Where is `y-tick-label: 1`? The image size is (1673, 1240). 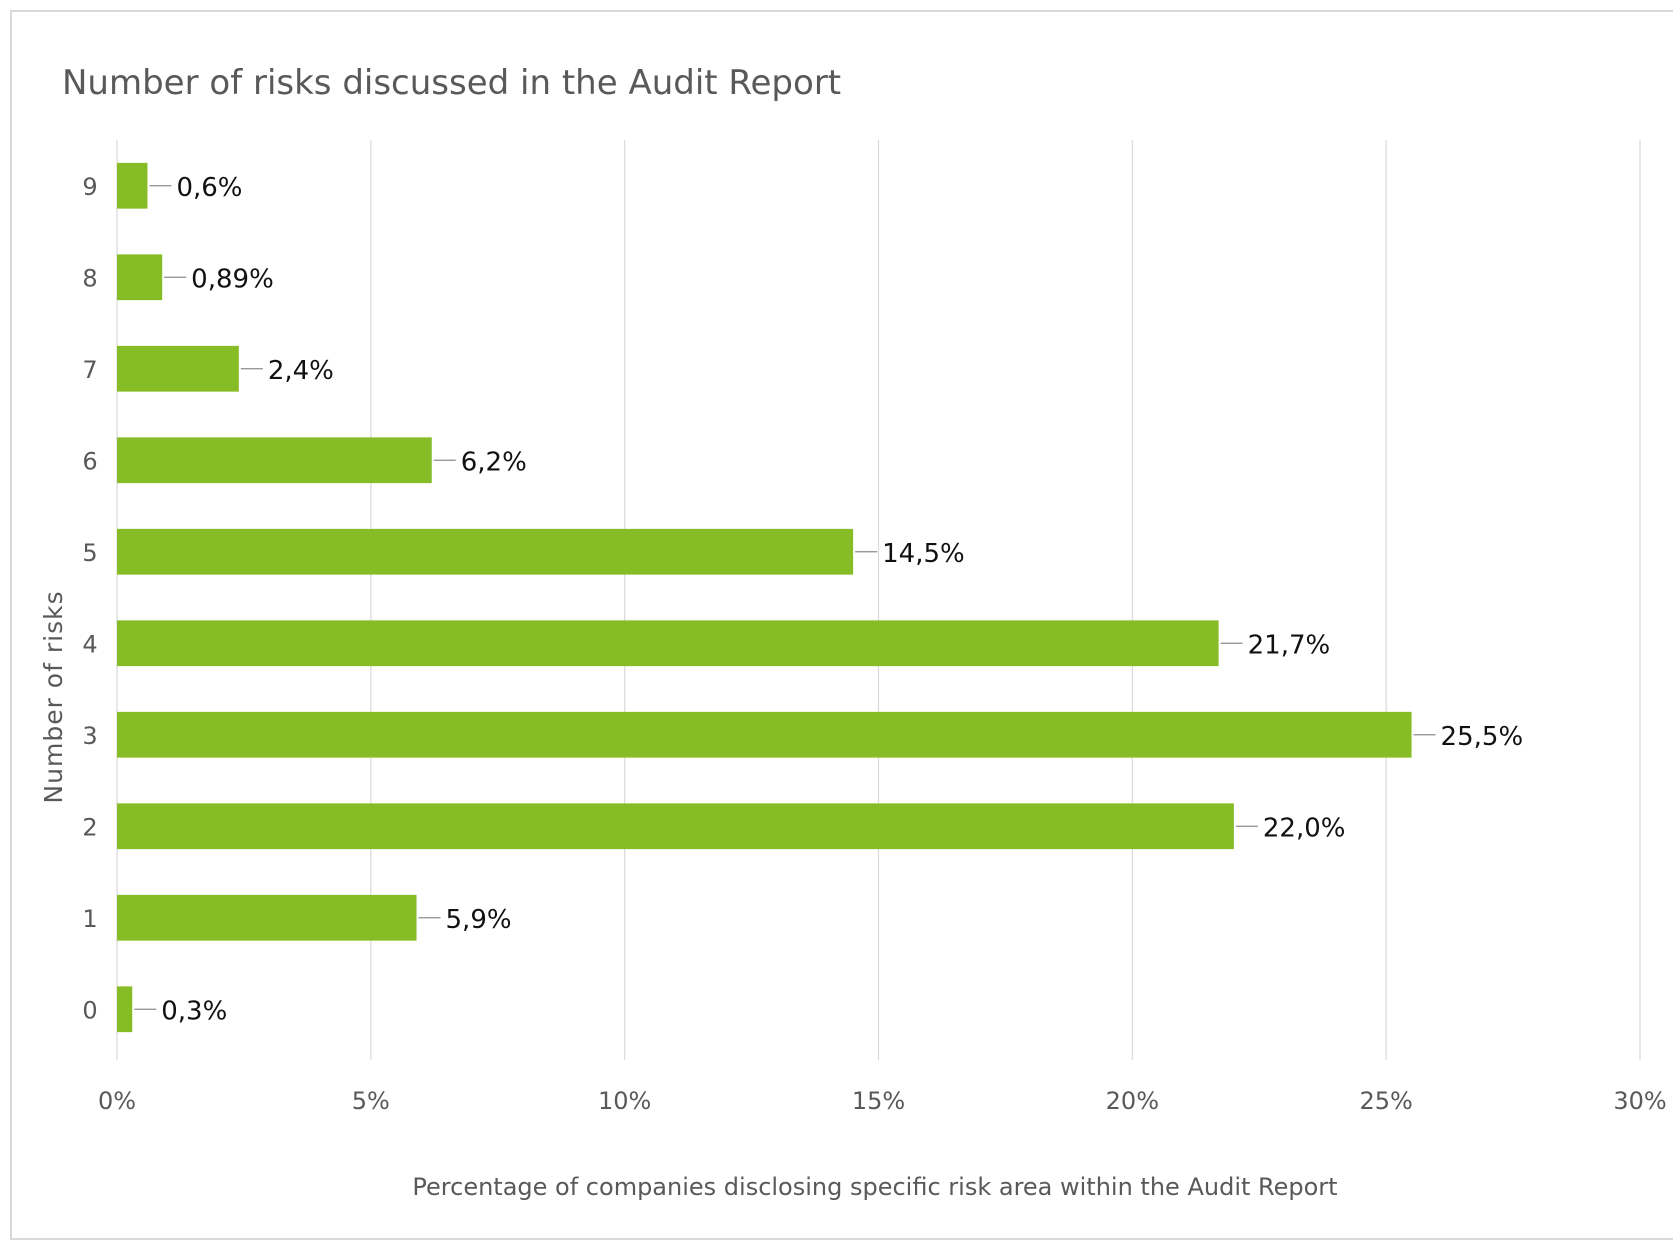
y-tick-label: 1 is located at coordinates (89, 919).